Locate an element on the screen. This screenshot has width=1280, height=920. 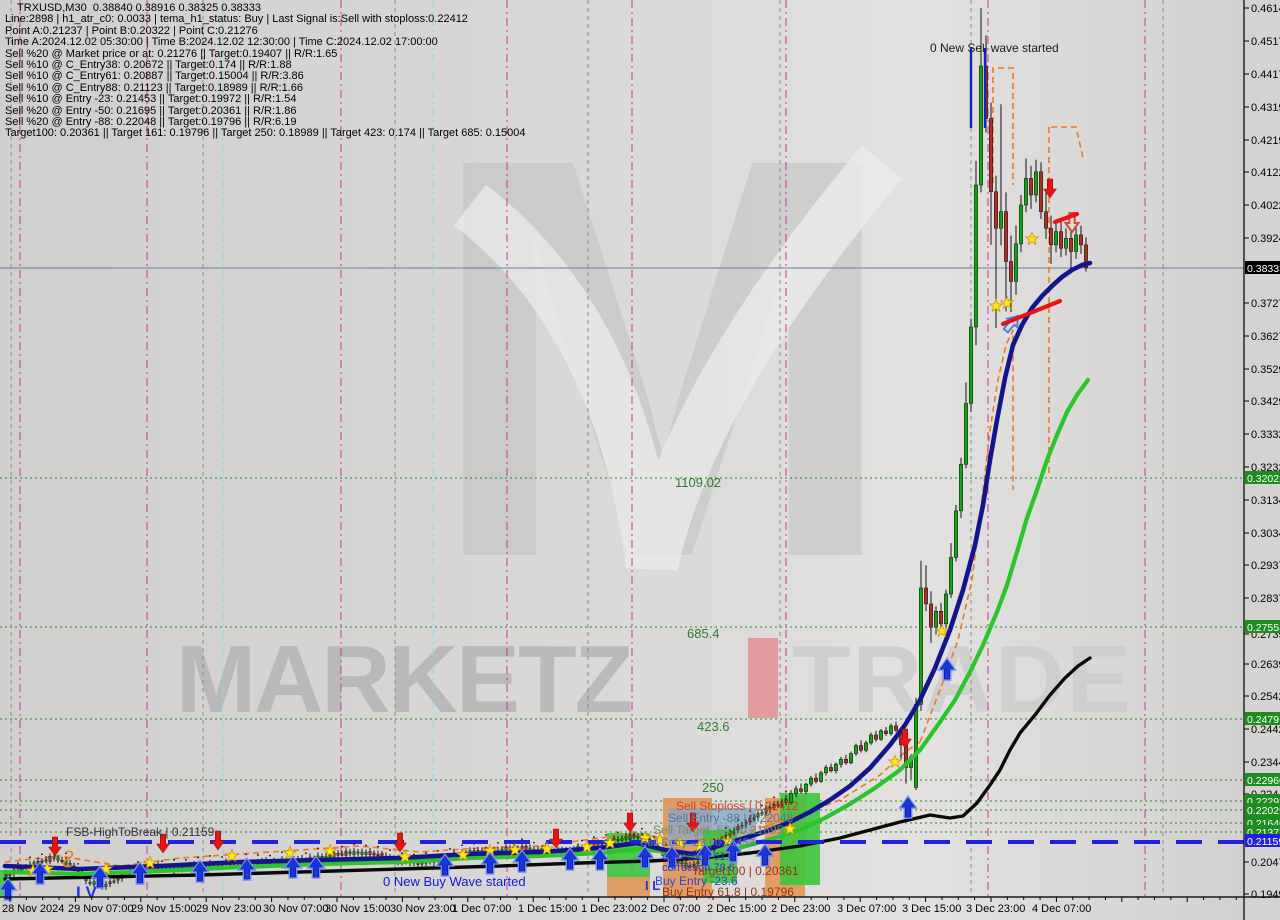
price-level-badge-label: 0.24791 is located at coordinates (1263, 720).